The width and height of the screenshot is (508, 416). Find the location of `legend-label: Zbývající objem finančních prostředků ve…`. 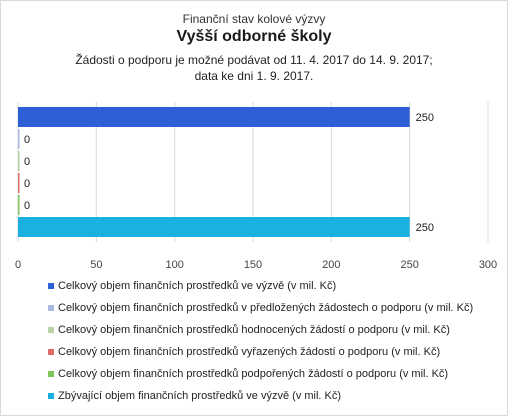

legend-label: Zbývající objem finančních prostředků ve… is located at coordinates (200, 396).